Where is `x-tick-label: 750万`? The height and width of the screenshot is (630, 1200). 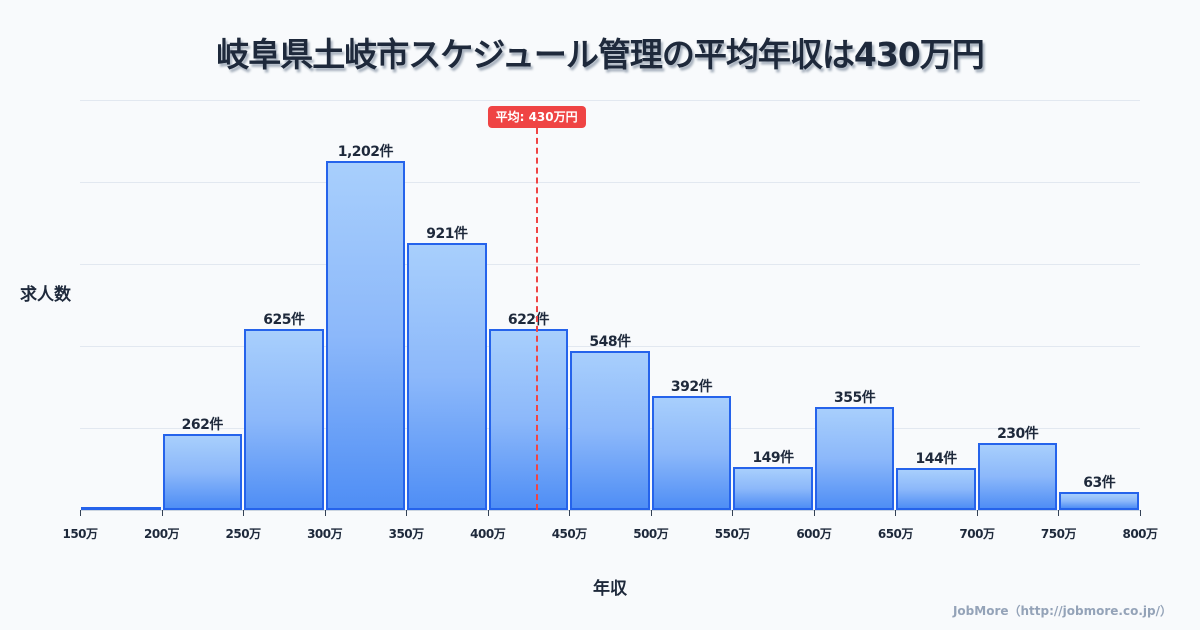
x-tick-label: 750万 is located at coordinates (1058, 534).